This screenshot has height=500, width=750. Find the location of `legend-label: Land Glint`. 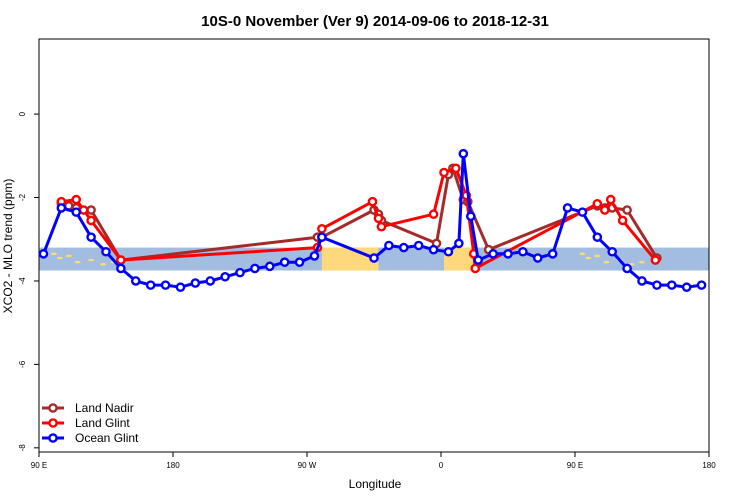

legend-label: Land Glint is located at coordinates (102, 423).